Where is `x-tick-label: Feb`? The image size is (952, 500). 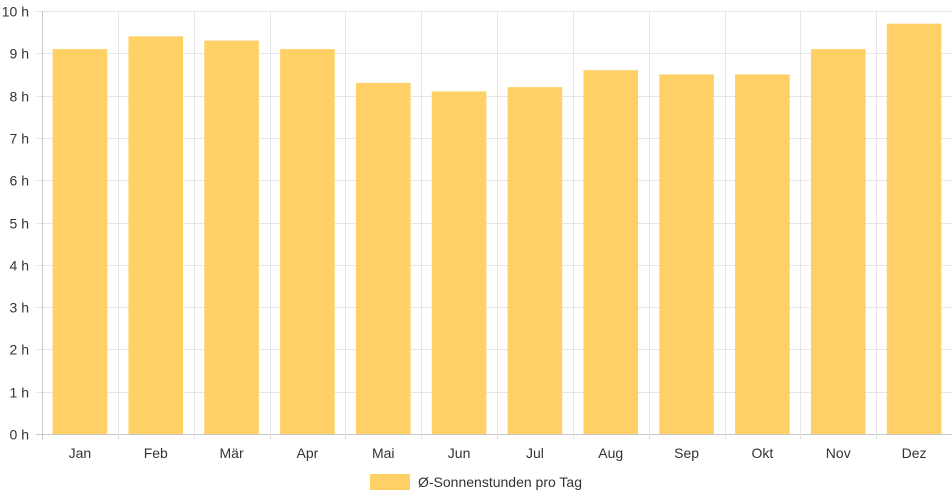 x-tick-label: Feb is located at coordinates (156, 453).